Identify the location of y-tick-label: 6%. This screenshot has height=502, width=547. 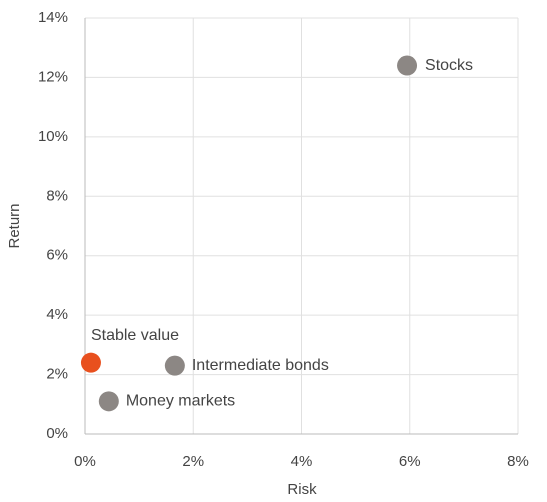
(57, 255).